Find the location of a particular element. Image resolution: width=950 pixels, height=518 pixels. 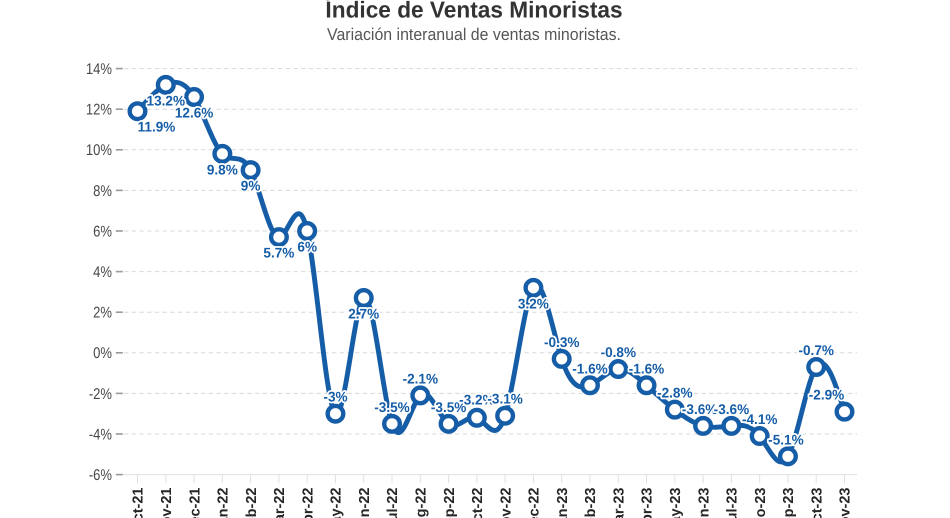

svg-text: abr-22 is located at coordinates (308, 503).